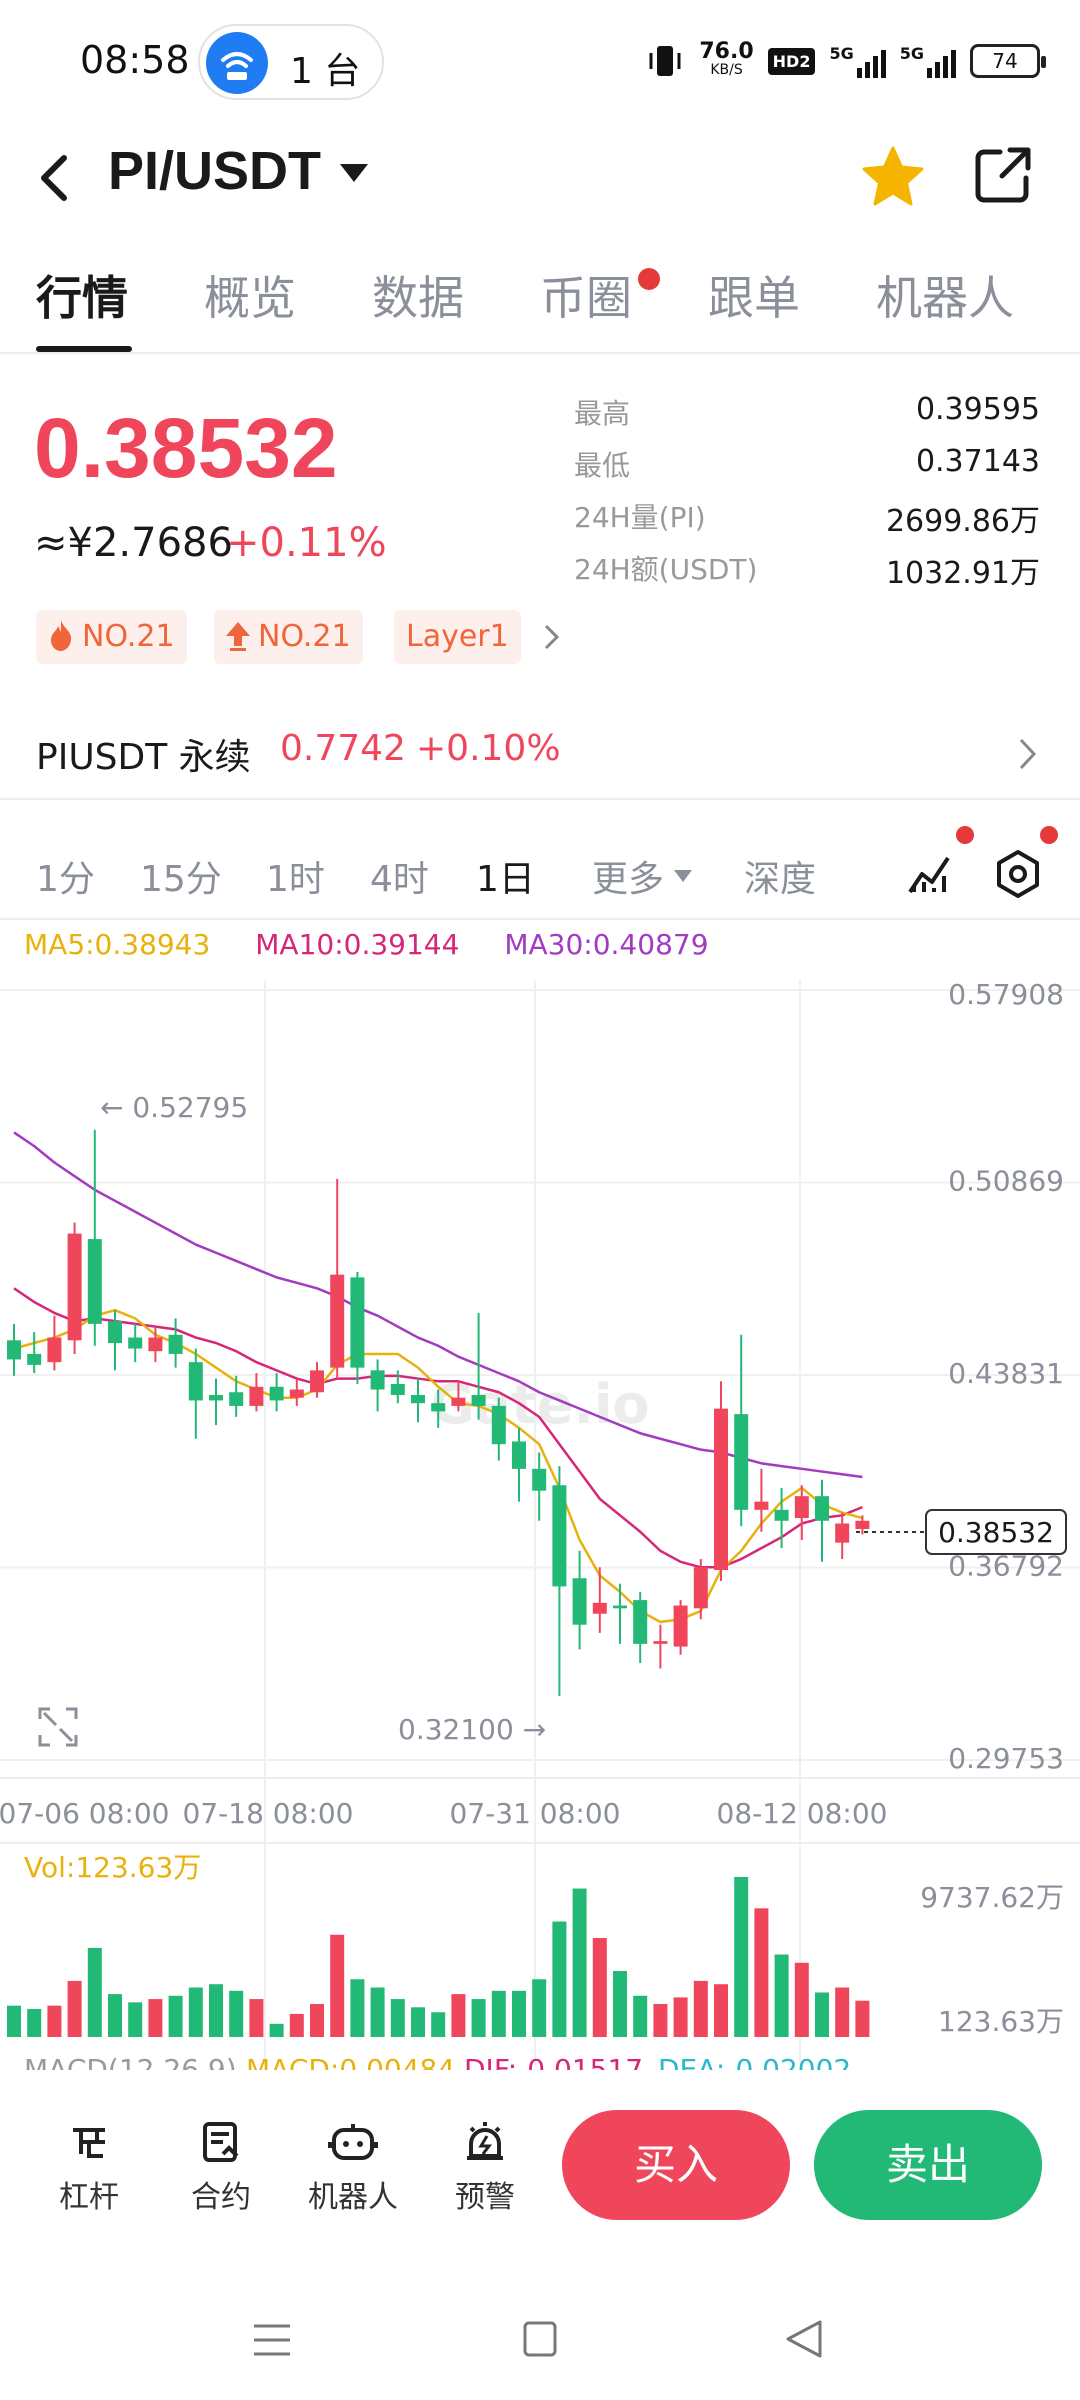  Describe the element at coordinates (893, 177) in the screenshot. I see `favorite-star-icon` at that location.